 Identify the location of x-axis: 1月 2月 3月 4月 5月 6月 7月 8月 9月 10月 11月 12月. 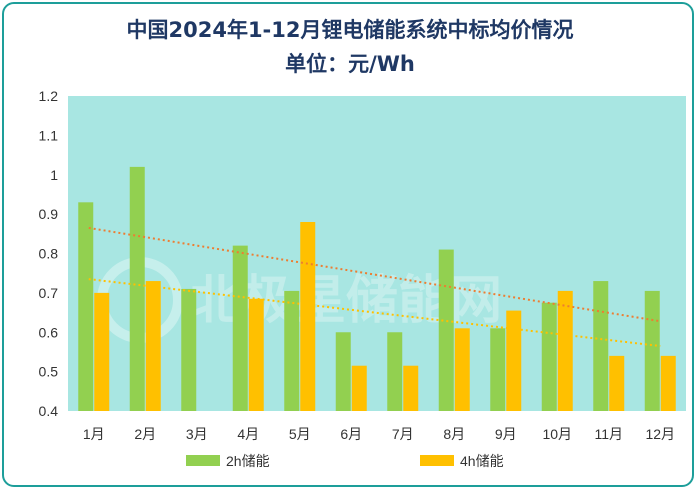
(379, 434).